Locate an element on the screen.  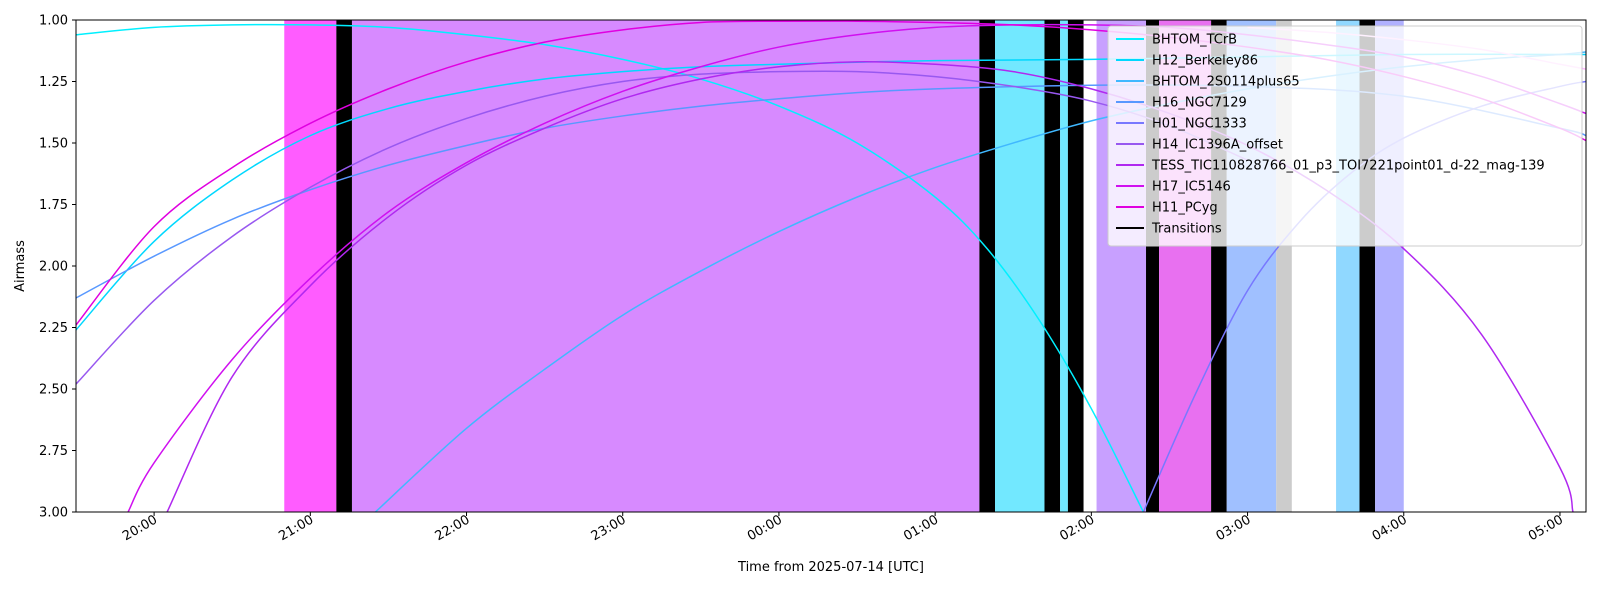
y-tick-label: 2.00 is located at coordinates (53, 267).